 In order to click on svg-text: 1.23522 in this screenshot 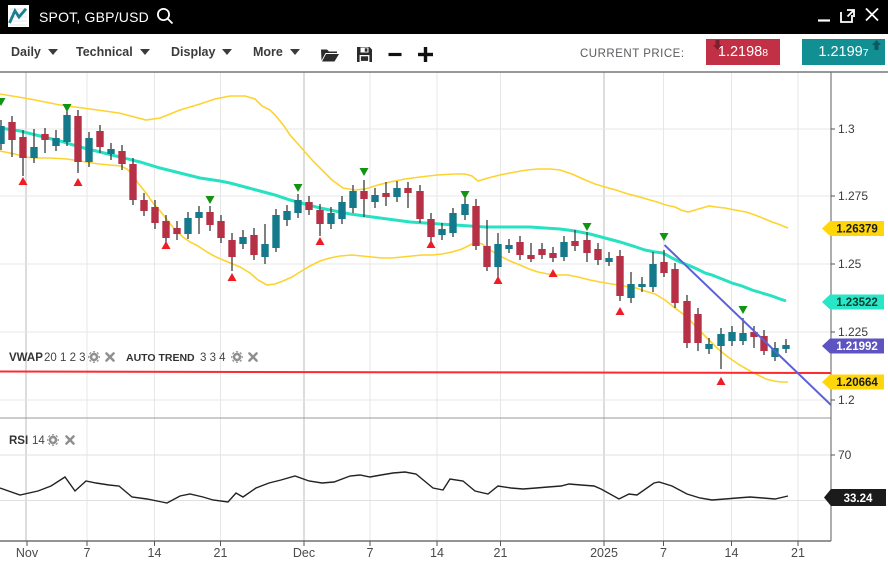, I will do `click(857, 303)`.